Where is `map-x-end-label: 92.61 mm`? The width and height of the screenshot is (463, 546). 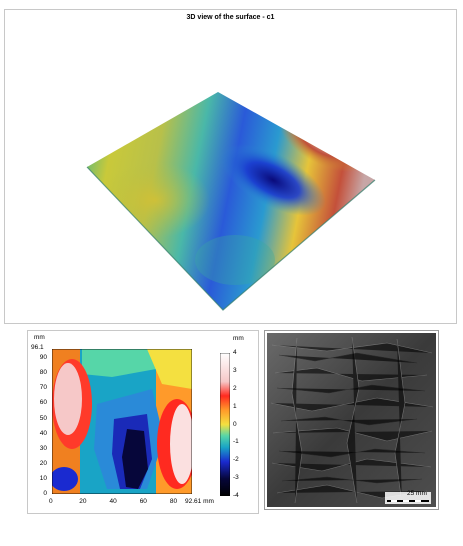 map-x-end-label: 92.61 mm is located at coordinates (199, 501).